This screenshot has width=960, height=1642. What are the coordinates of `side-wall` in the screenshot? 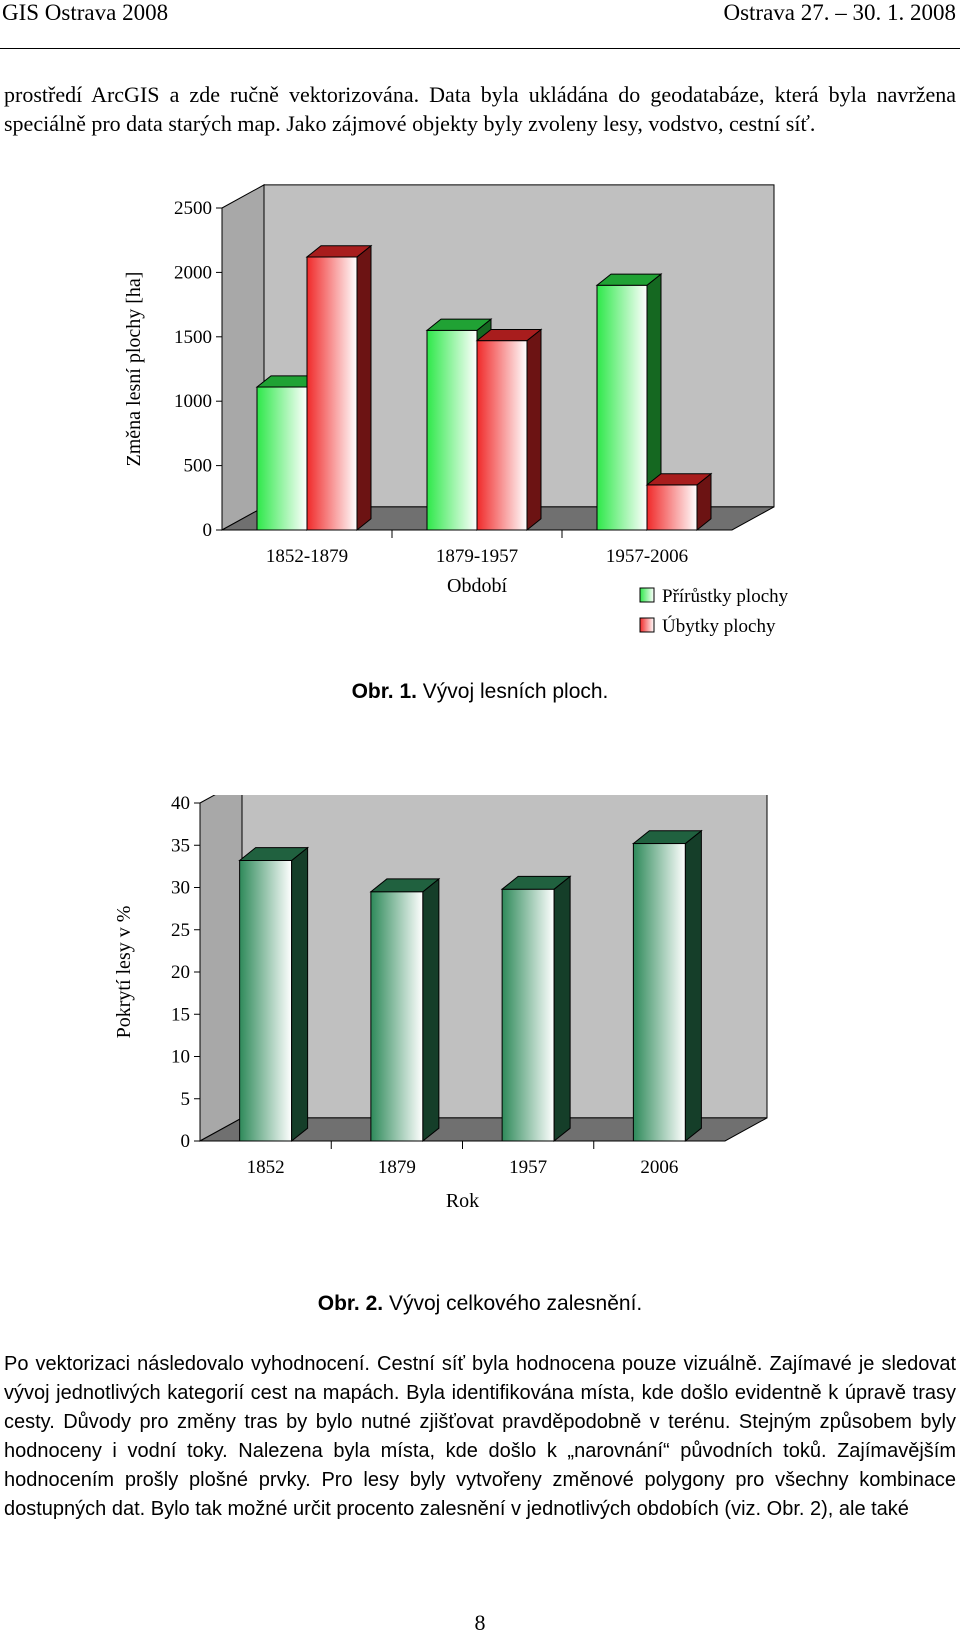 It's located at (221, 968).